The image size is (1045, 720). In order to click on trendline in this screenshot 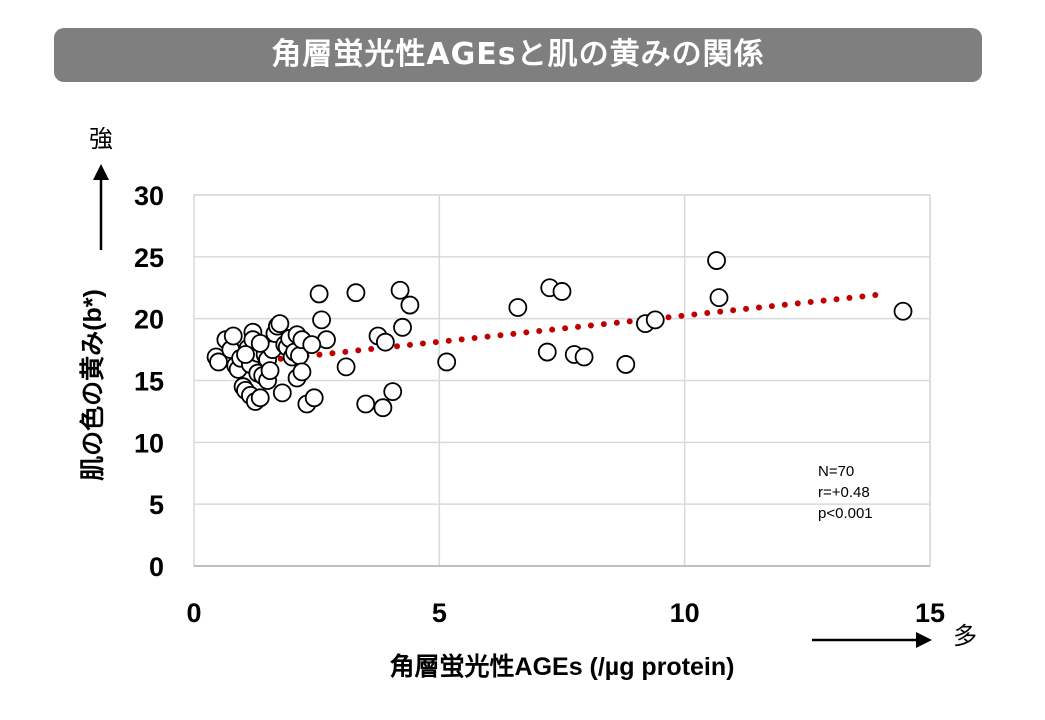, I will do `click(551, 329)`.